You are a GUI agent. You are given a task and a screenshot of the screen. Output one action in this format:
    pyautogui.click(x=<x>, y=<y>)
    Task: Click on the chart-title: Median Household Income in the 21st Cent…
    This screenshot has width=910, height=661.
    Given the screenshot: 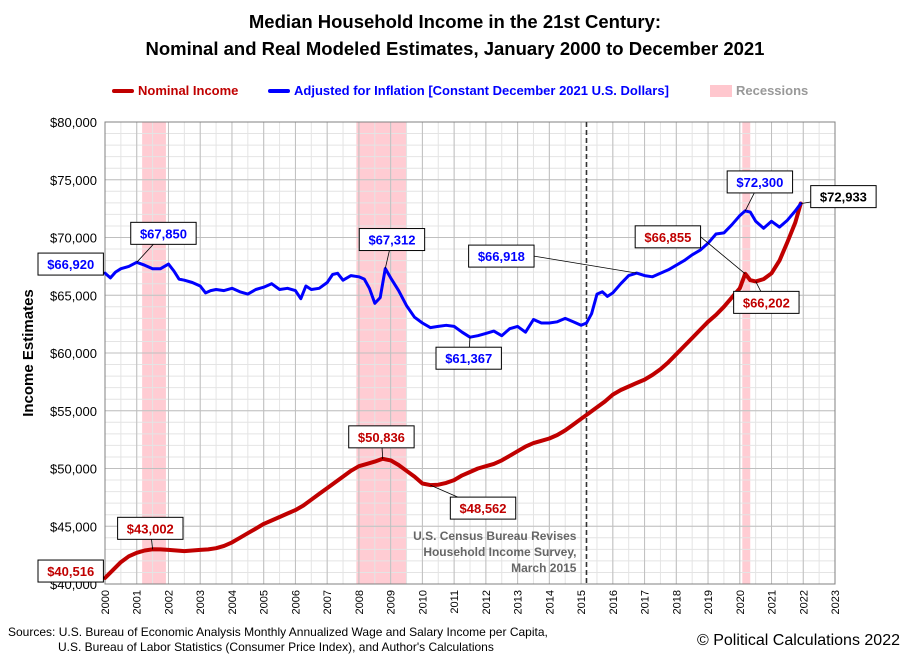 What is the action you would take?
    pyautogui.click(x=455, y=21)
    